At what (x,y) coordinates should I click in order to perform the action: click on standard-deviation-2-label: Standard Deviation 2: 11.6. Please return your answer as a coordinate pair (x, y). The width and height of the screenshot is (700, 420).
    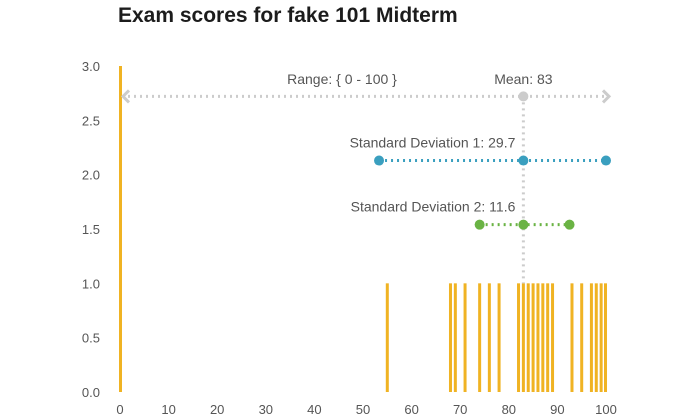
    Looking at the image, I should click on (433, 207).